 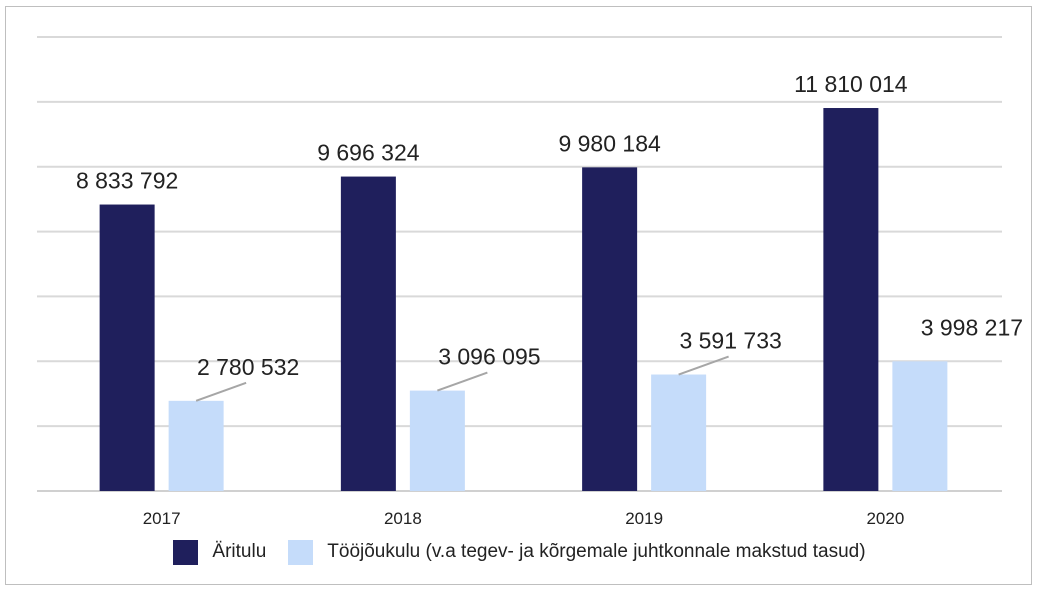 What do you see at coordinates (609, 143) in the screenshot?
I see `data-label-aritulu-2019: 9 980 184` at bounding box center [609, 143].